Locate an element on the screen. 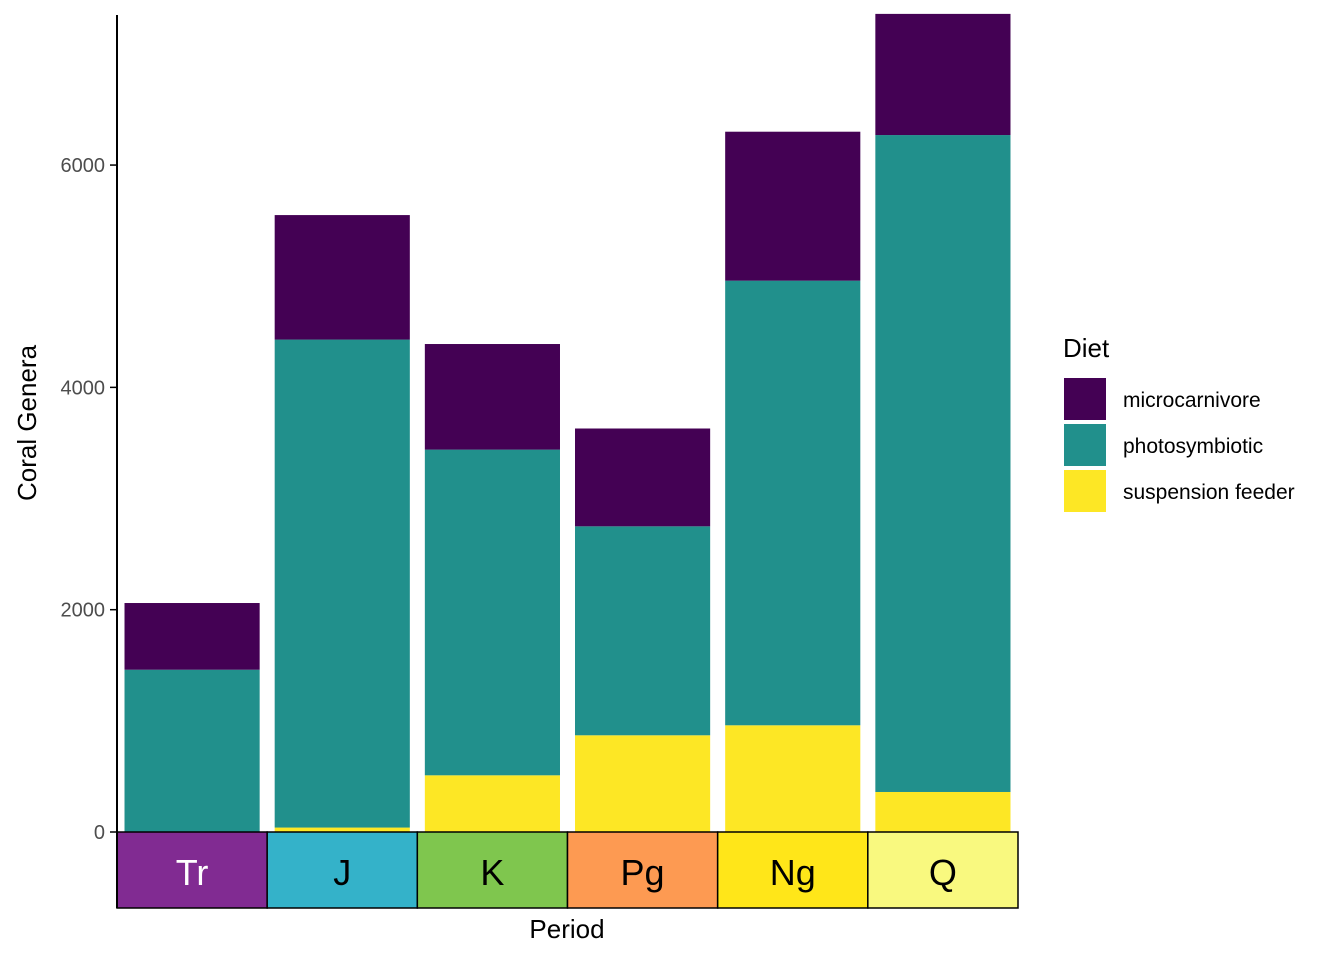  x-axis-title: Period is located at coordinates (566, 929).